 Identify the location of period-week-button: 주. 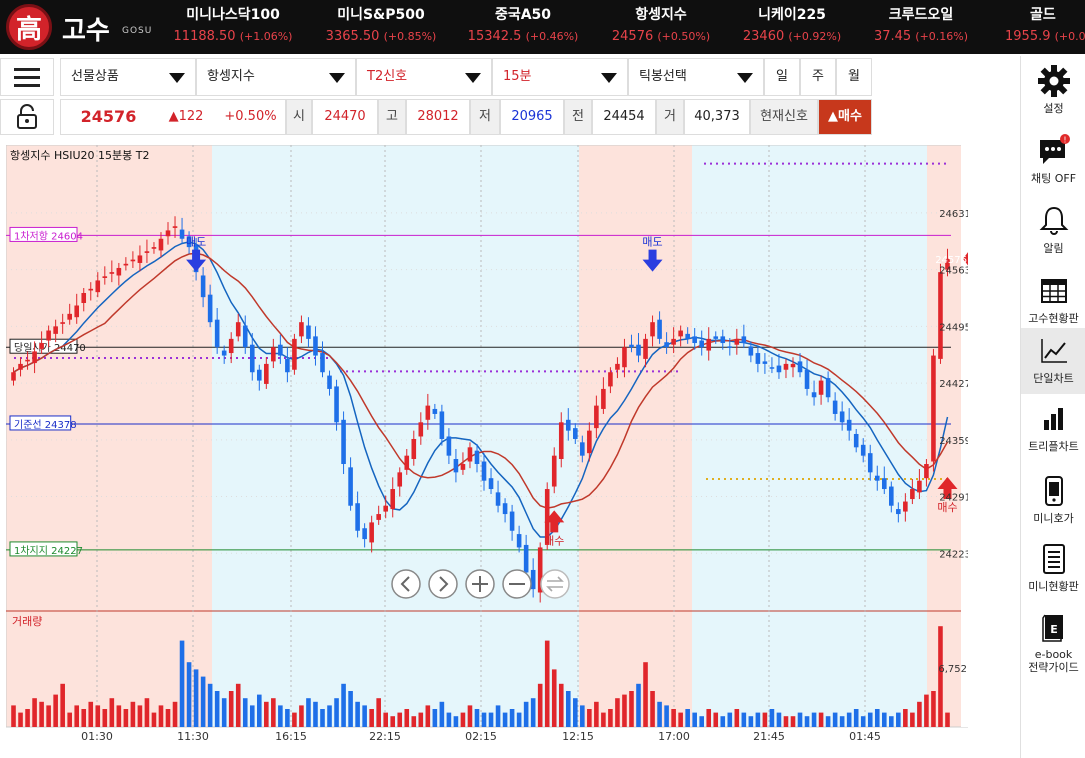
(818, 77).